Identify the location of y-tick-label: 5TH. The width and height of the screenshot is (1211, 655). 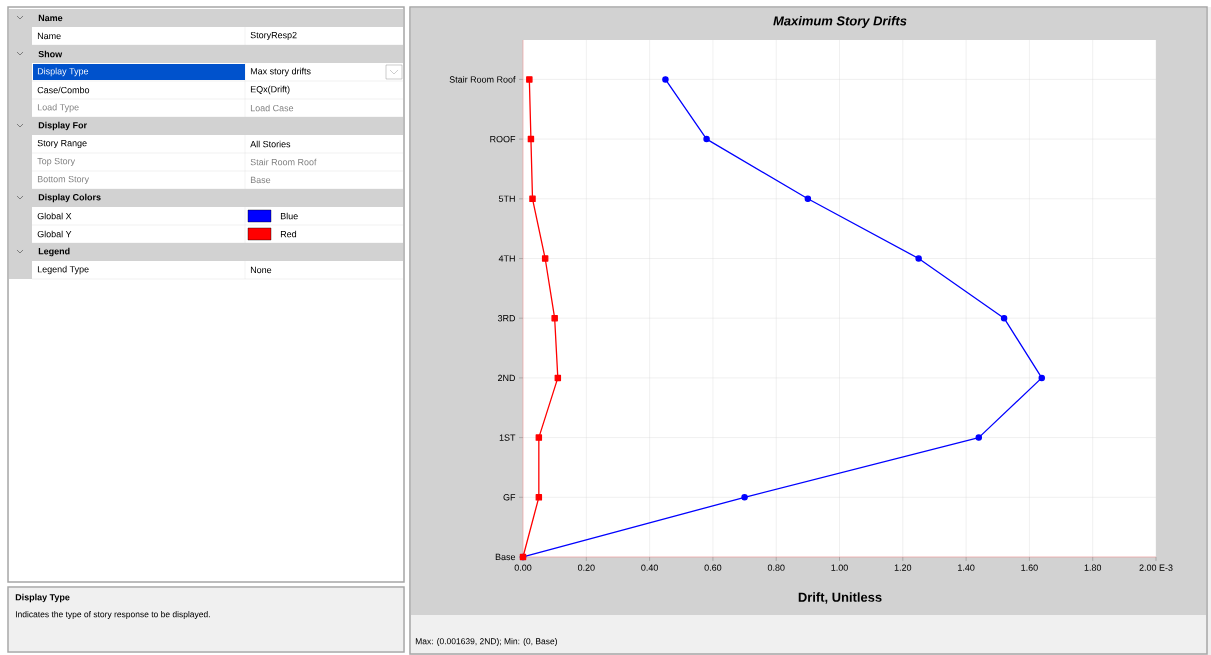
(506, 198).